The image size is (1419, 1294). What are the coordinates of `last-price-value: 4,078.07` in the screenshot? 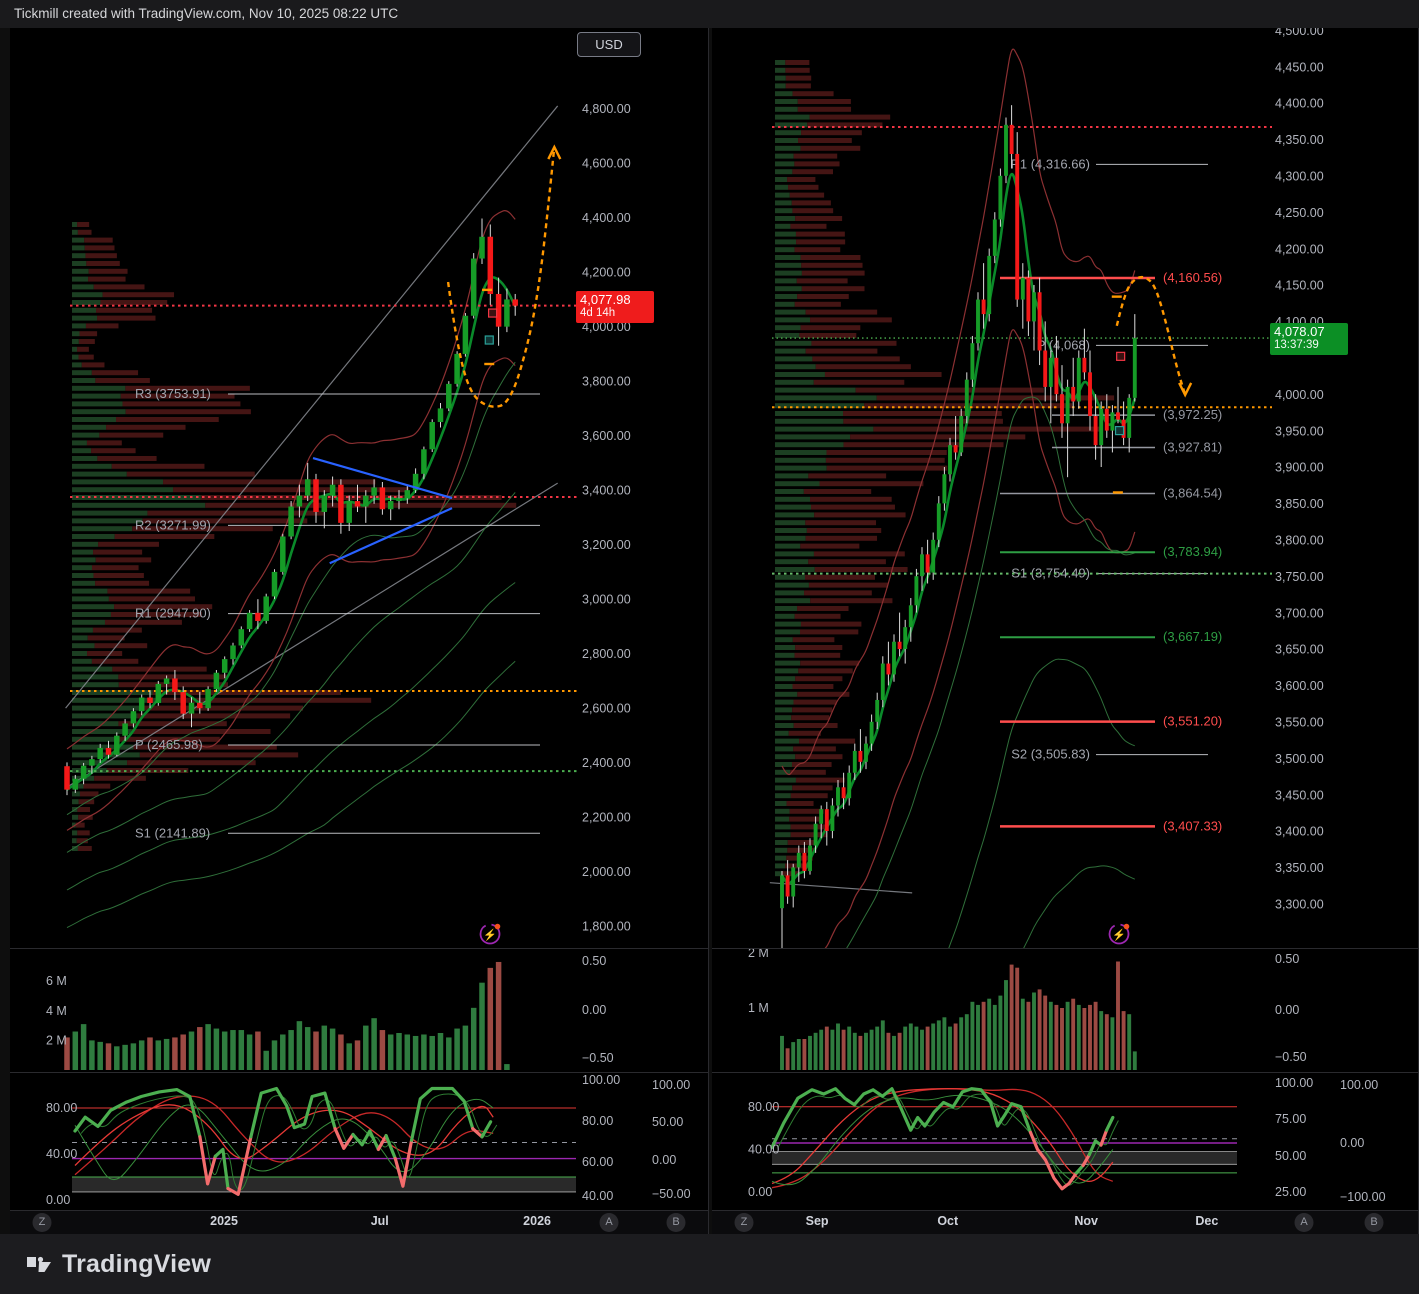 It's located at (1299, 332).